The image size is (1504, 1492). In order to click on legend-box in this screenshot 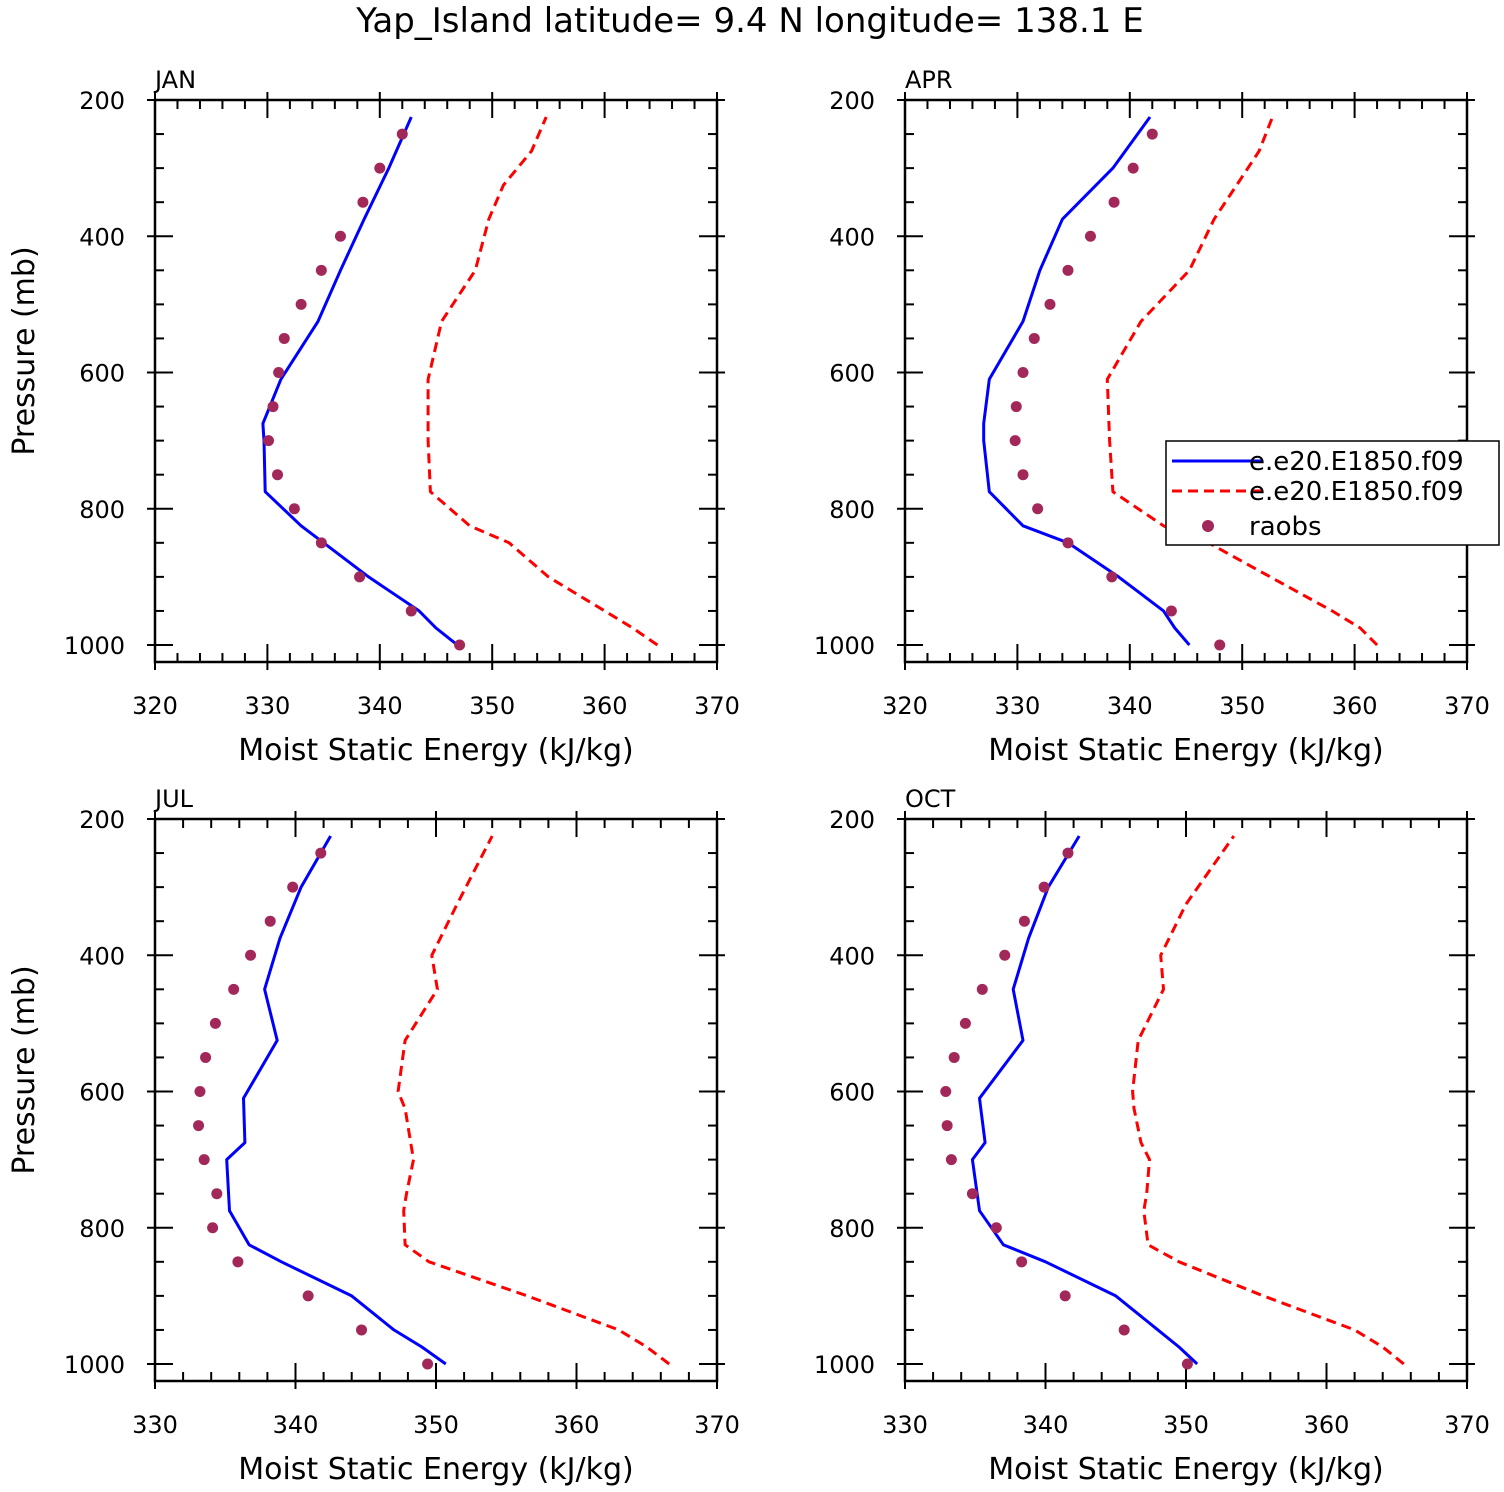, I will do `click(1332, 493)`.